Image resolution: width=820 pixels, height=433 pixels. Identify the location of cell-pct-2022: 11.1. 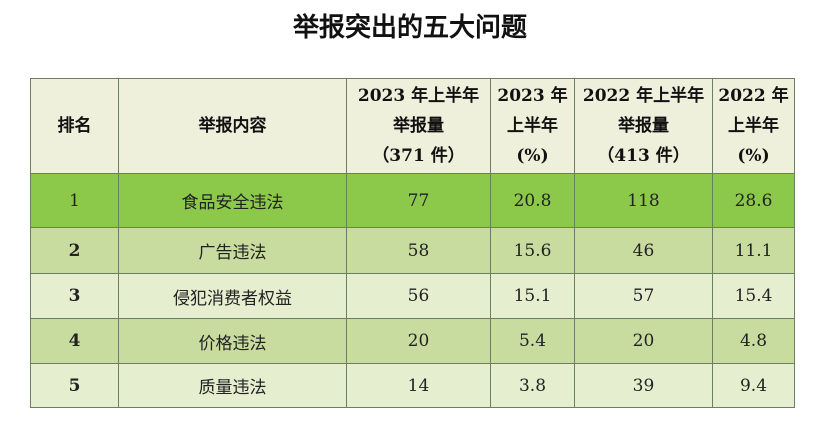
(753, 250).